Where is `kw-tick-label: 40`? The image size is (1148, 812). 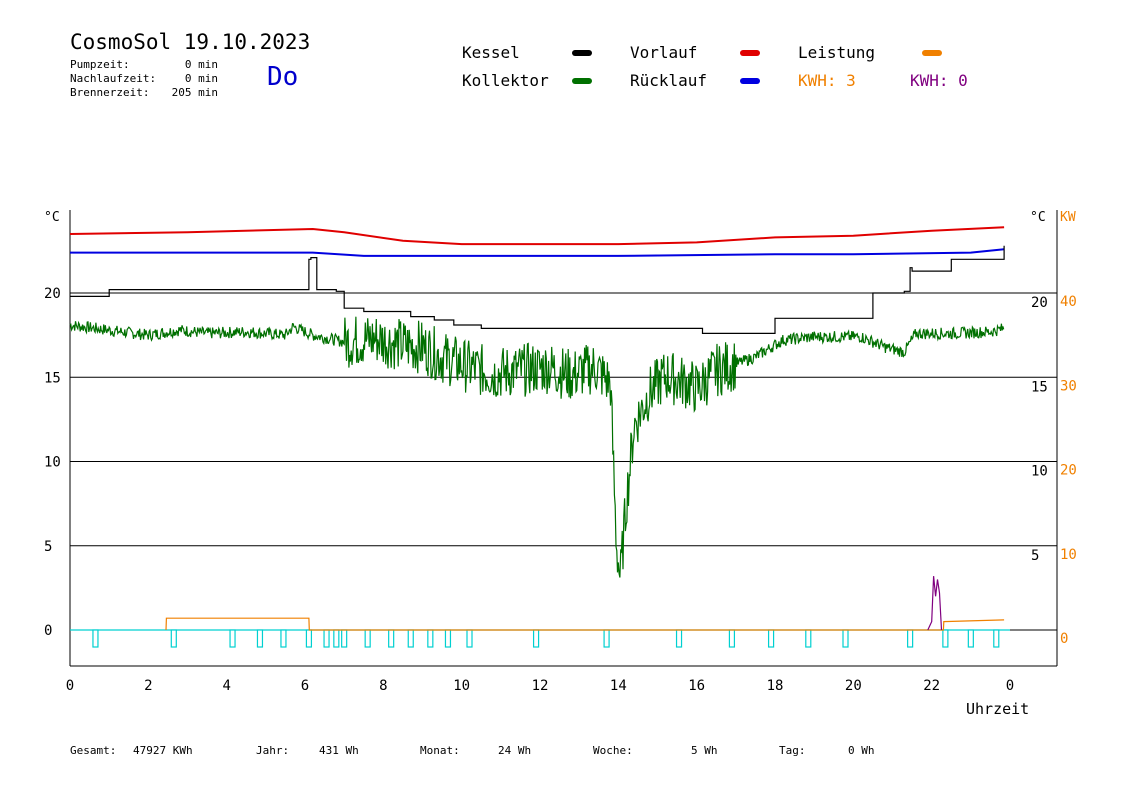
kw-tick-label: 40 is located at coordinates (1068, 302).